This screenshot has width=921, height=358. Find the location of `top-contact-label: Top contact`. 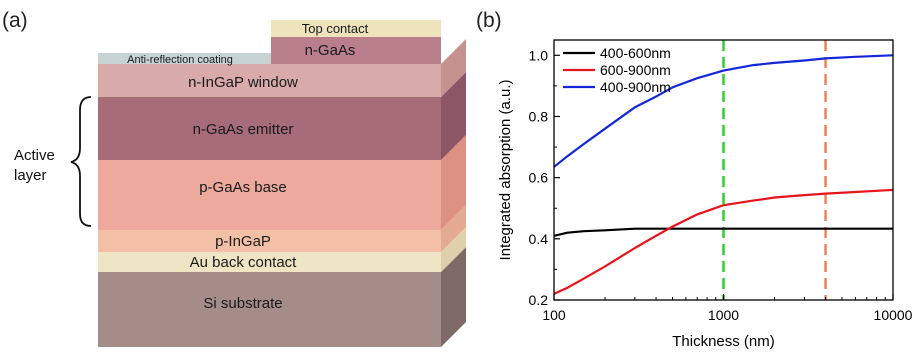

top-contact-label: Top contact is located at coordinates (335, 28).